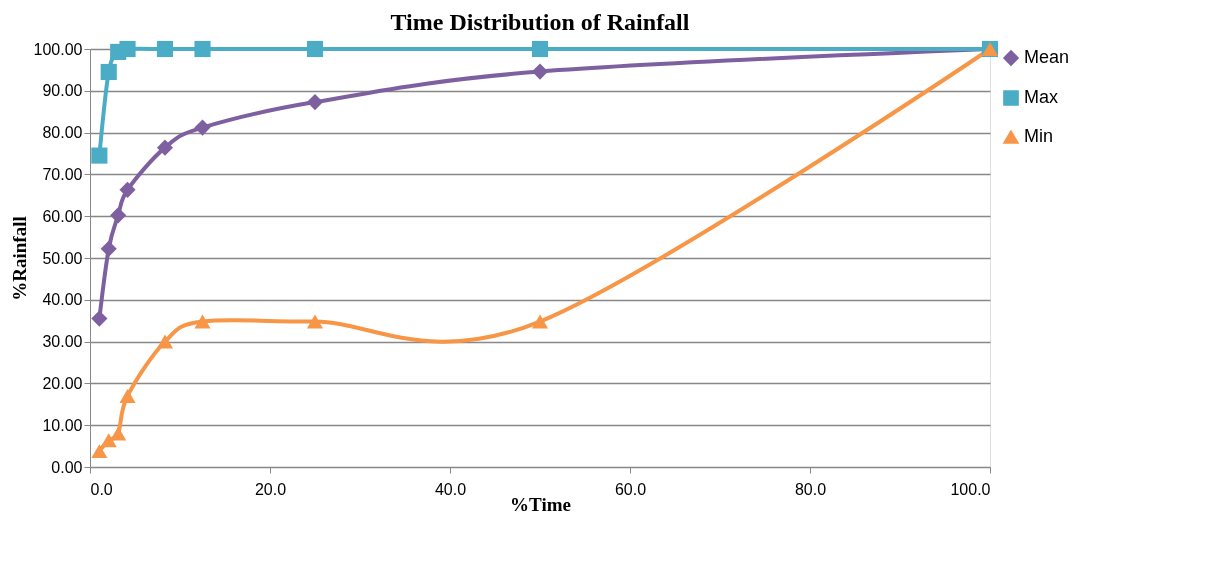  I want to click on chart-title: Time Distribution of Rainfall, so click(540, 21).